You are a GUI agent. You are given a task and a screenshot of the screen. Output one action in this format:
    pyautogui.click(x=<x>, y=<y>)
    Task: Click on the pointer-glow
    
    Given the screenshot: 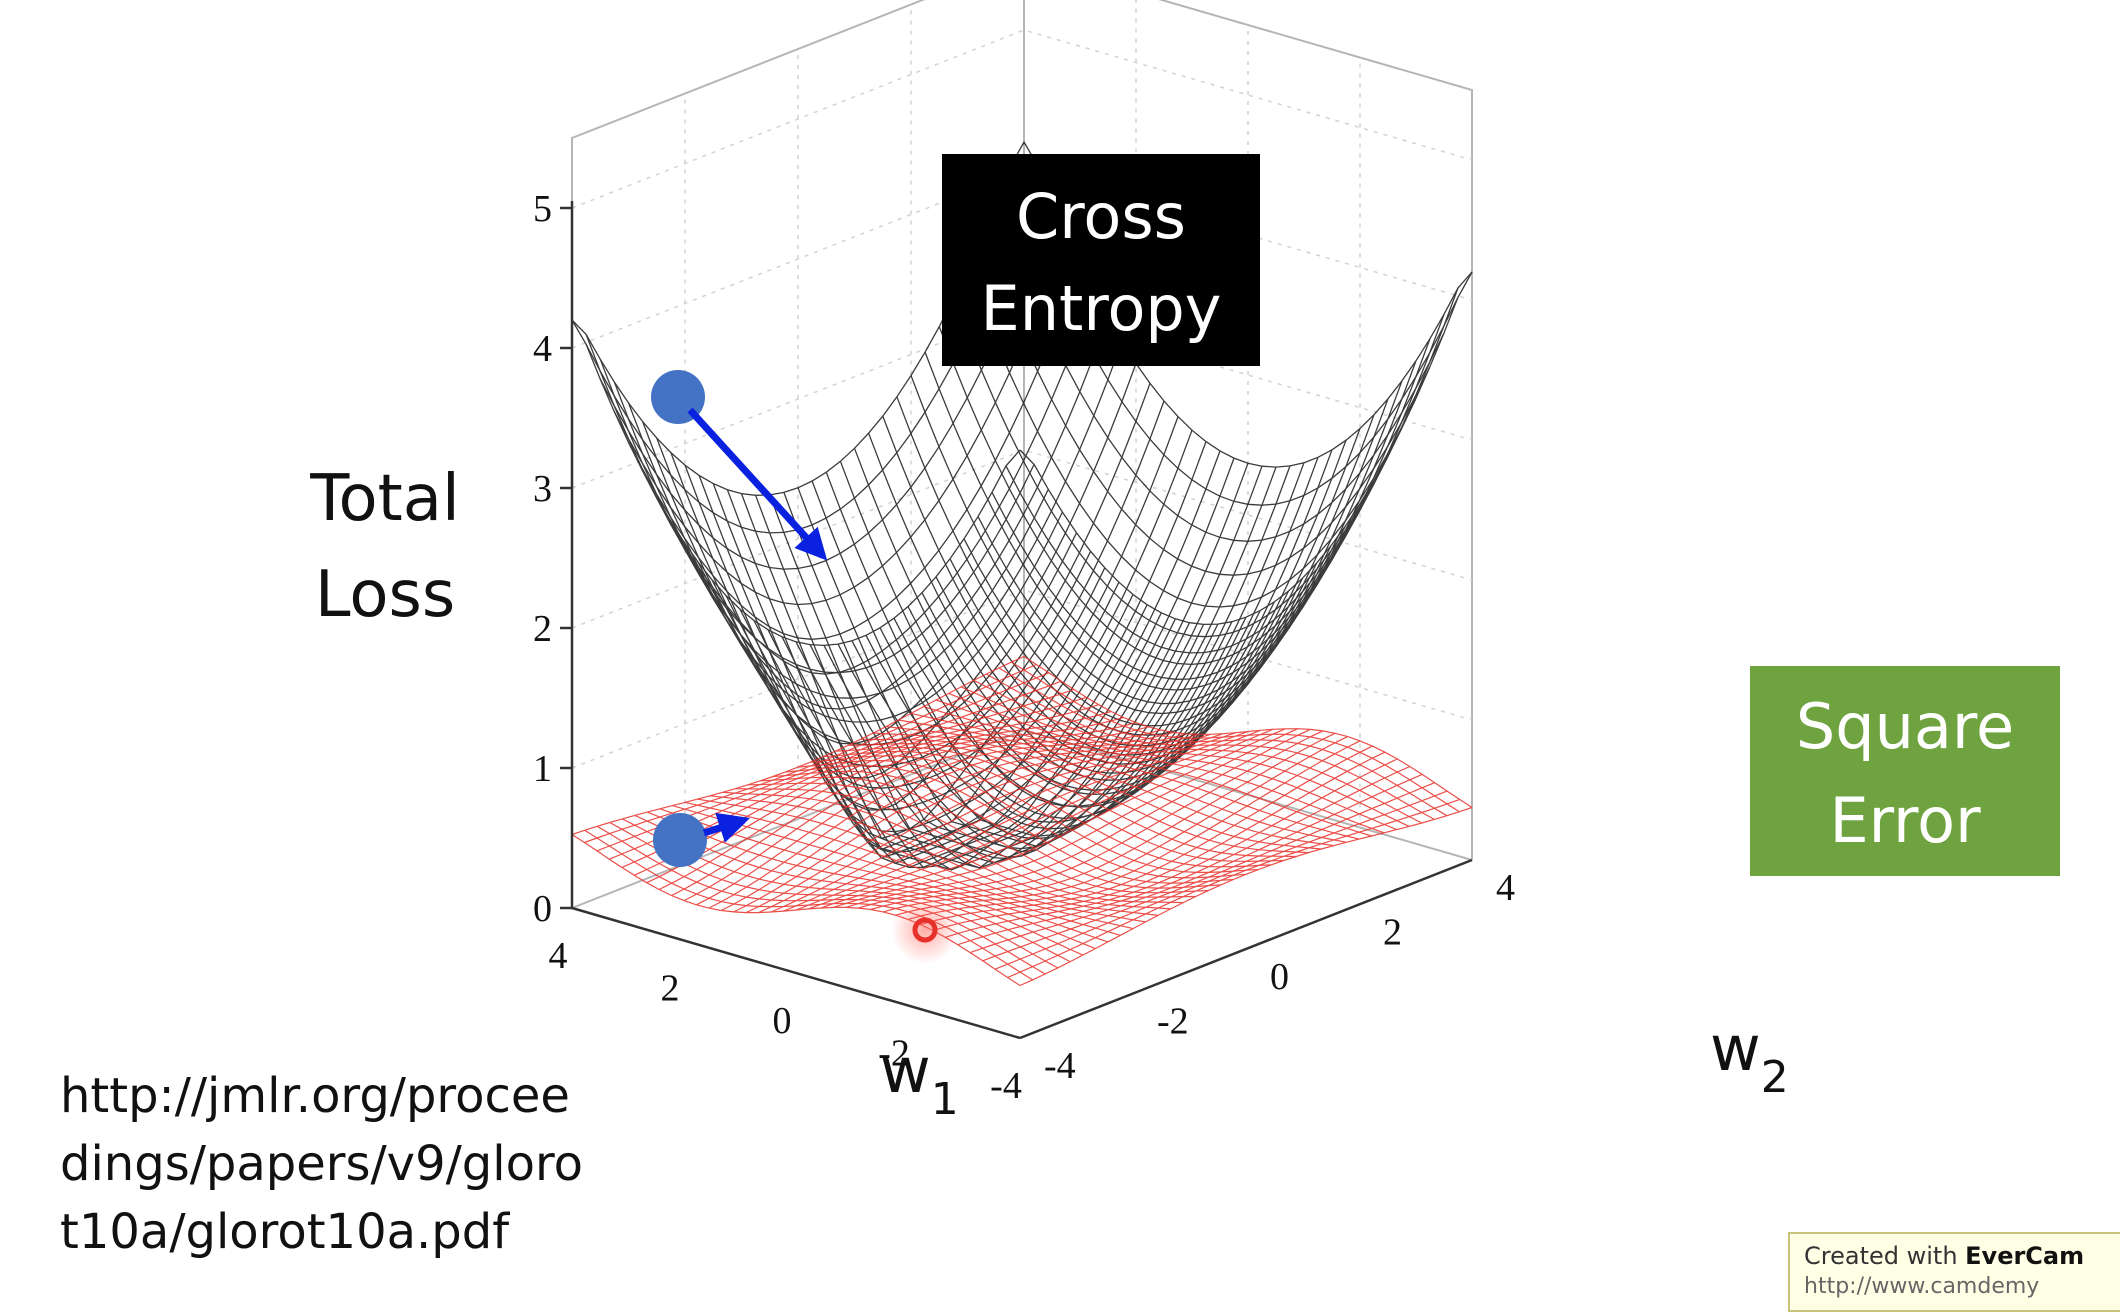 What is the action you would take?
    pyautogui.click(x=925, y=930)
    